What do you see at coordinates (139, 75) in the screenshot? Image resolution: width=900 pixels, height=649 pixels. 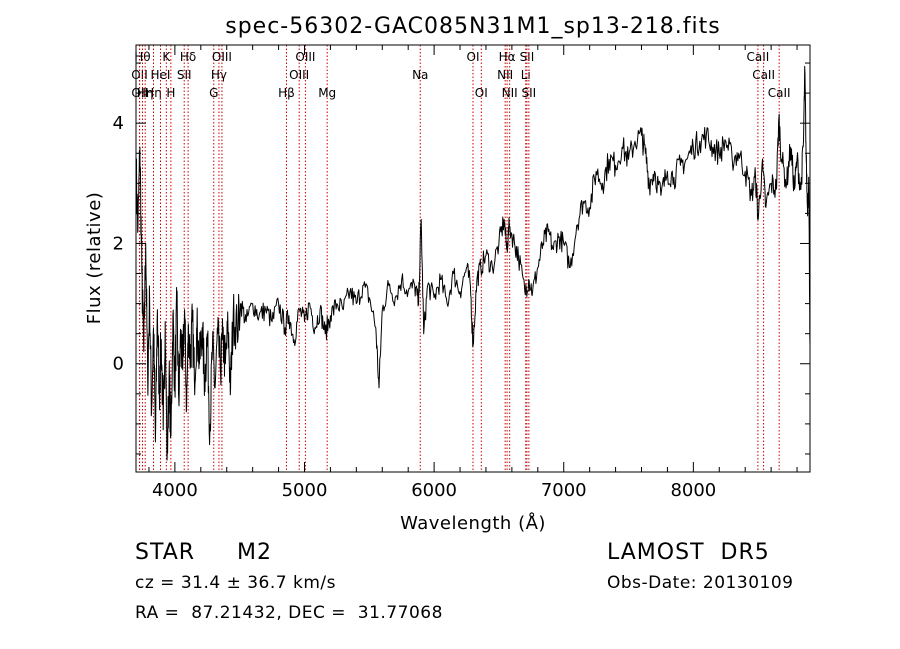 I see `spectral-line-label: OII` at bounding box center [139, 75].